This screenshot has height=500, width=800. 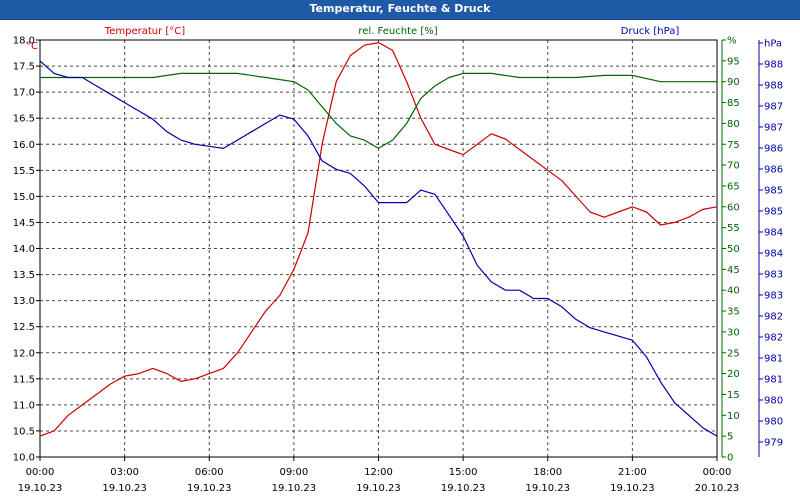 I want to click on pressure-tick-label: 979, so click(x=773, y=443).